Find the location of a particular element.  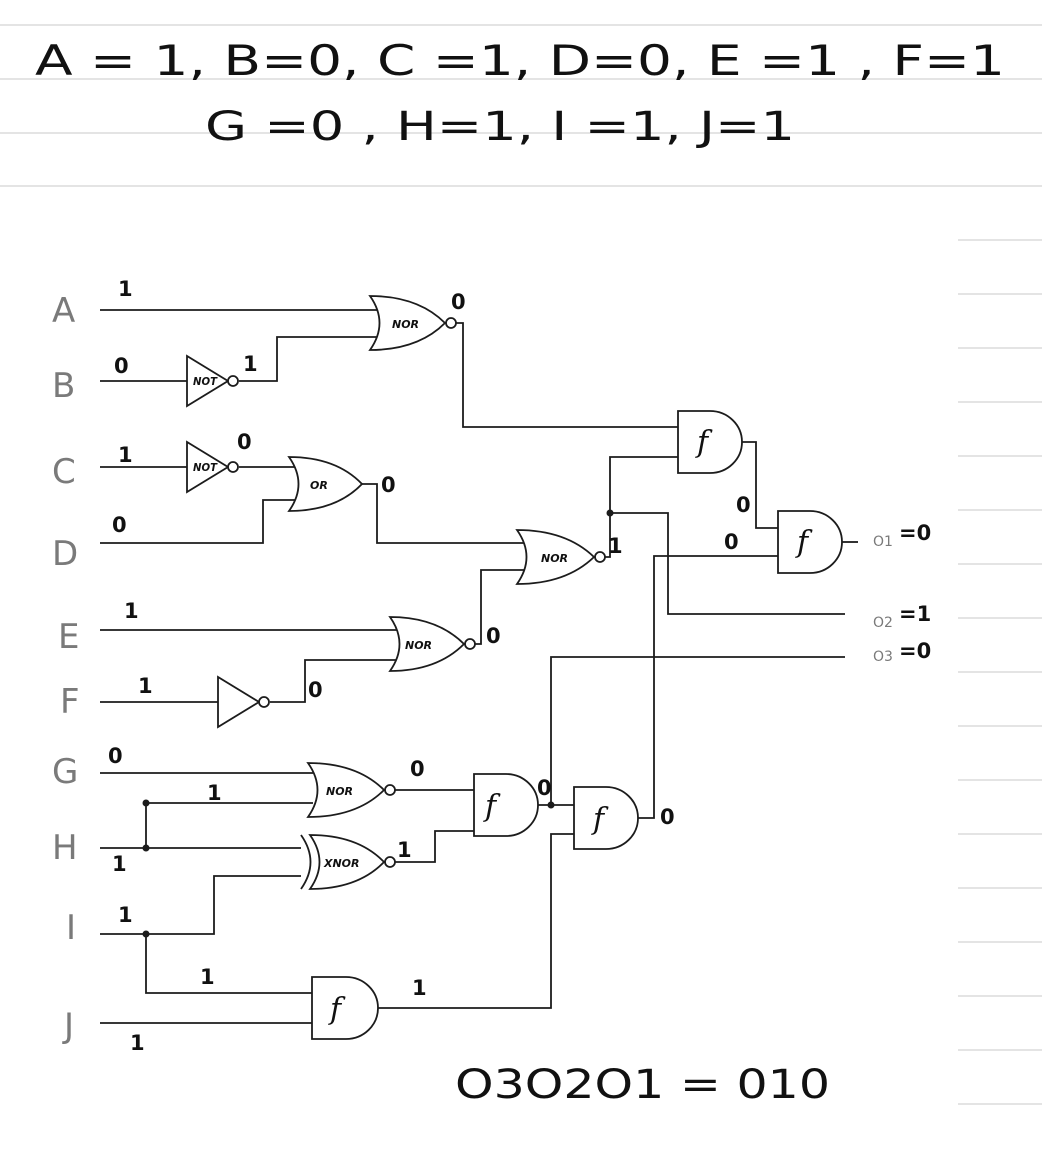

value-not-f-out: 0 is located at coordinates (315, 690).